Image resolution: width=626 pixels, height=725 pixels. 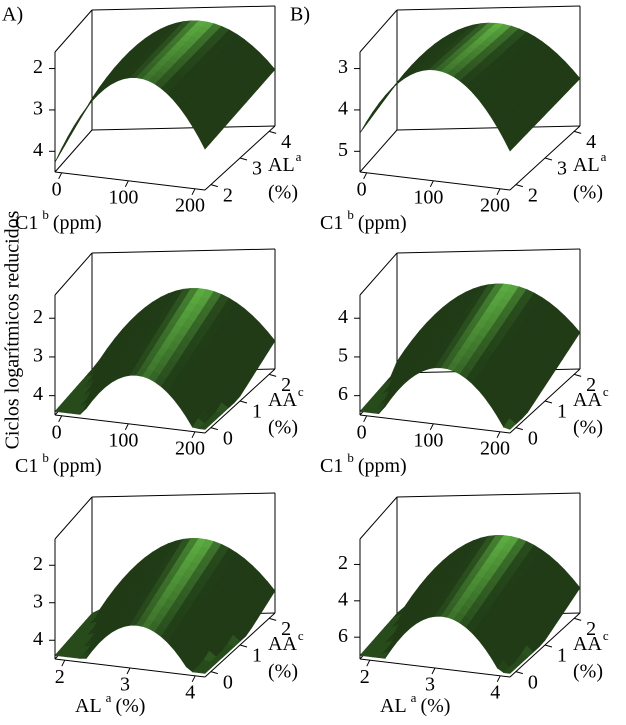 What do you see at coordinates (109, 697) in the screenshot?
I see `x-label-sup: a` at bounding box center [109, 697].